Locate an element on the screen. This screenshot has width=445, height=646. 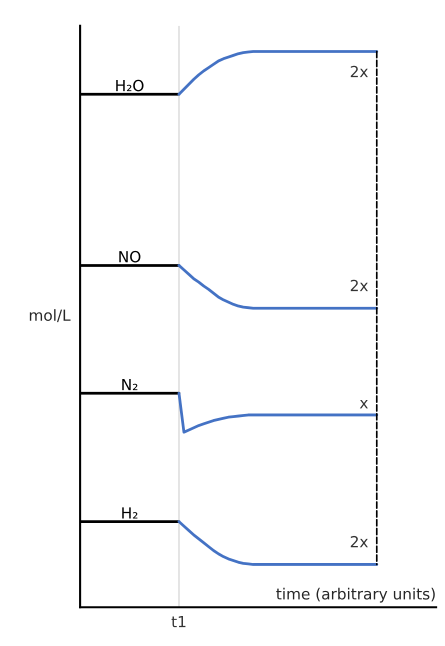
x-axis-title: time (arbitrary units) is located at coordinates (355, 595).